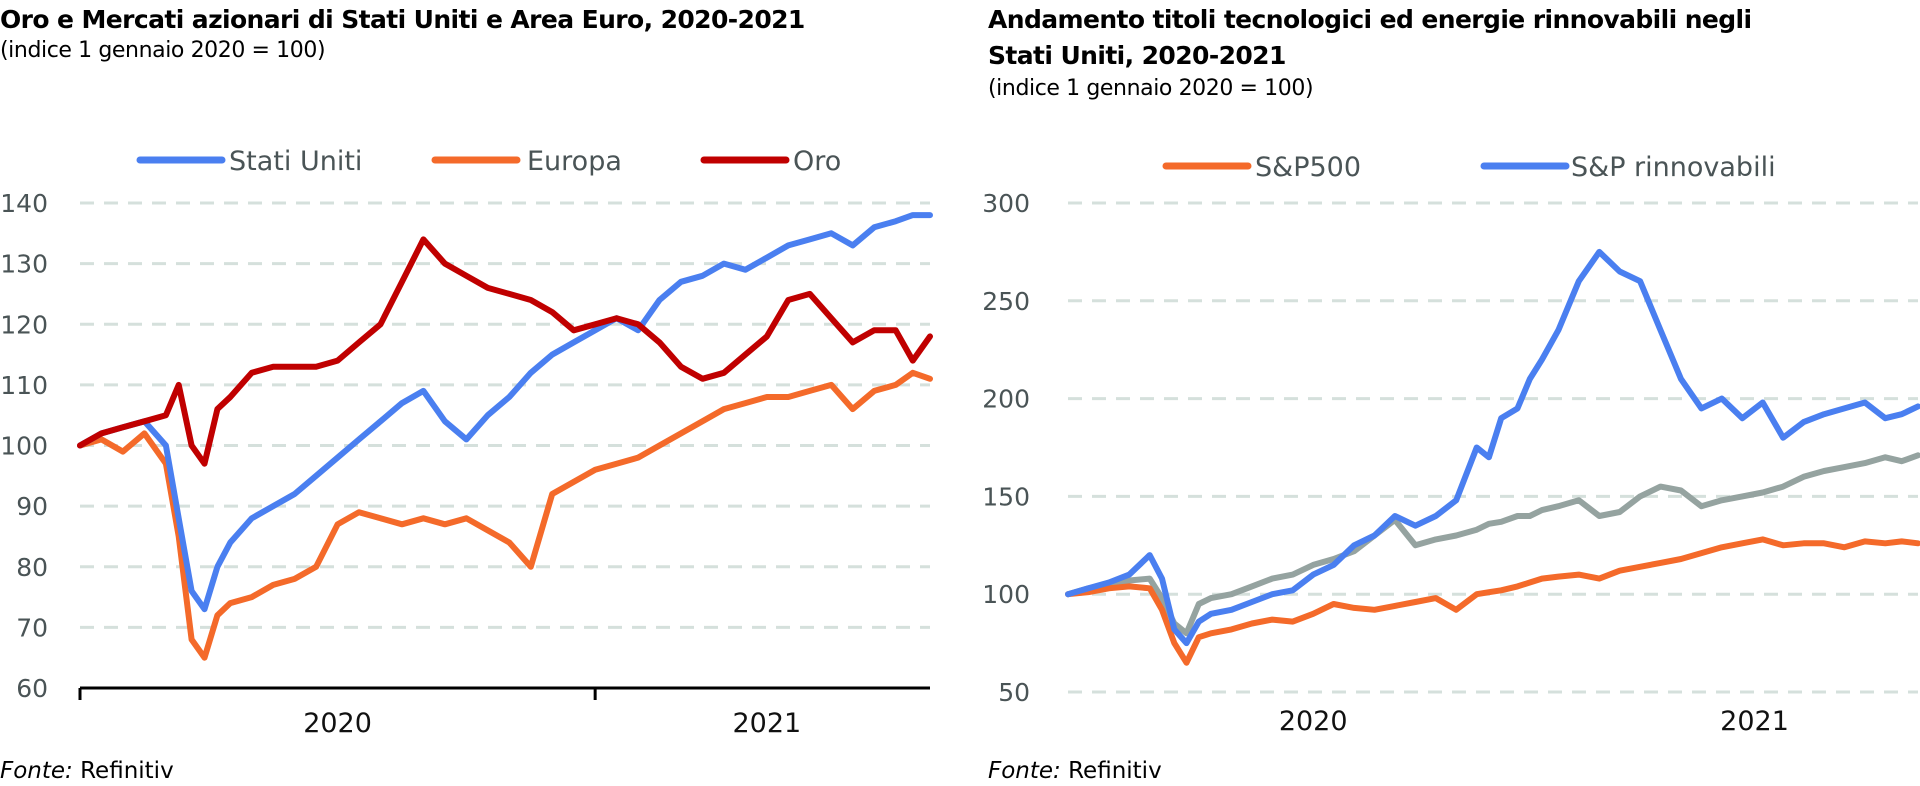 The image size is (1920, 786). Describe the element at coordinates (574, 161) in the screenshot. I see `legend-label: Europa` at that location.